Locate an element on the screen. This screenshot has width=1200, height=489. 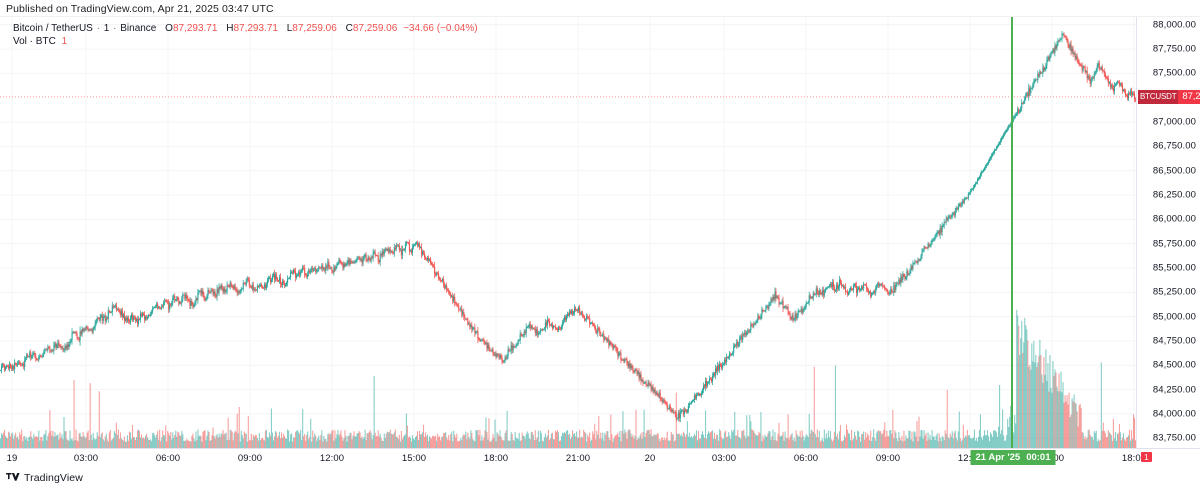
price-tick-label: 84,750.00 is located at coordinates (1174, 341).